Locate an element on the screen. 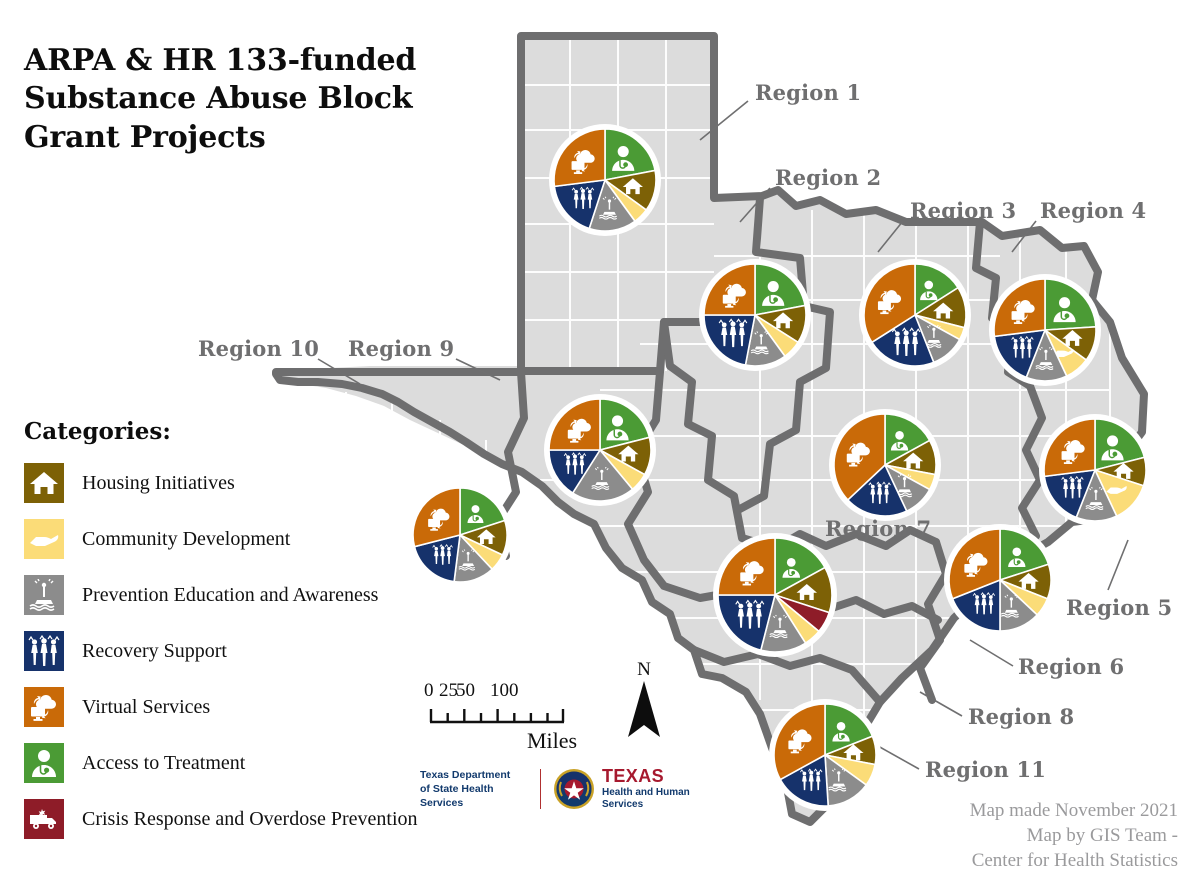 This screenshot has width=1200, height=884. legend-swatch-crisis is located at coordinates (44, 819).